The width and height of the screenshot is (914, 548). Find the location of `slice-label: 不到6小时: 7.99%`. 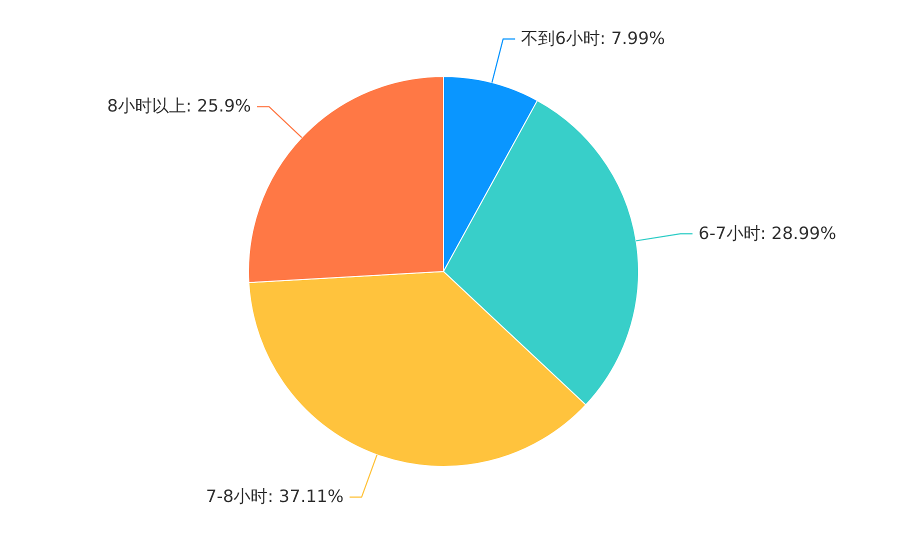

slice-label: 不到6小时: 7.99% is located at coordinates (593, 39).